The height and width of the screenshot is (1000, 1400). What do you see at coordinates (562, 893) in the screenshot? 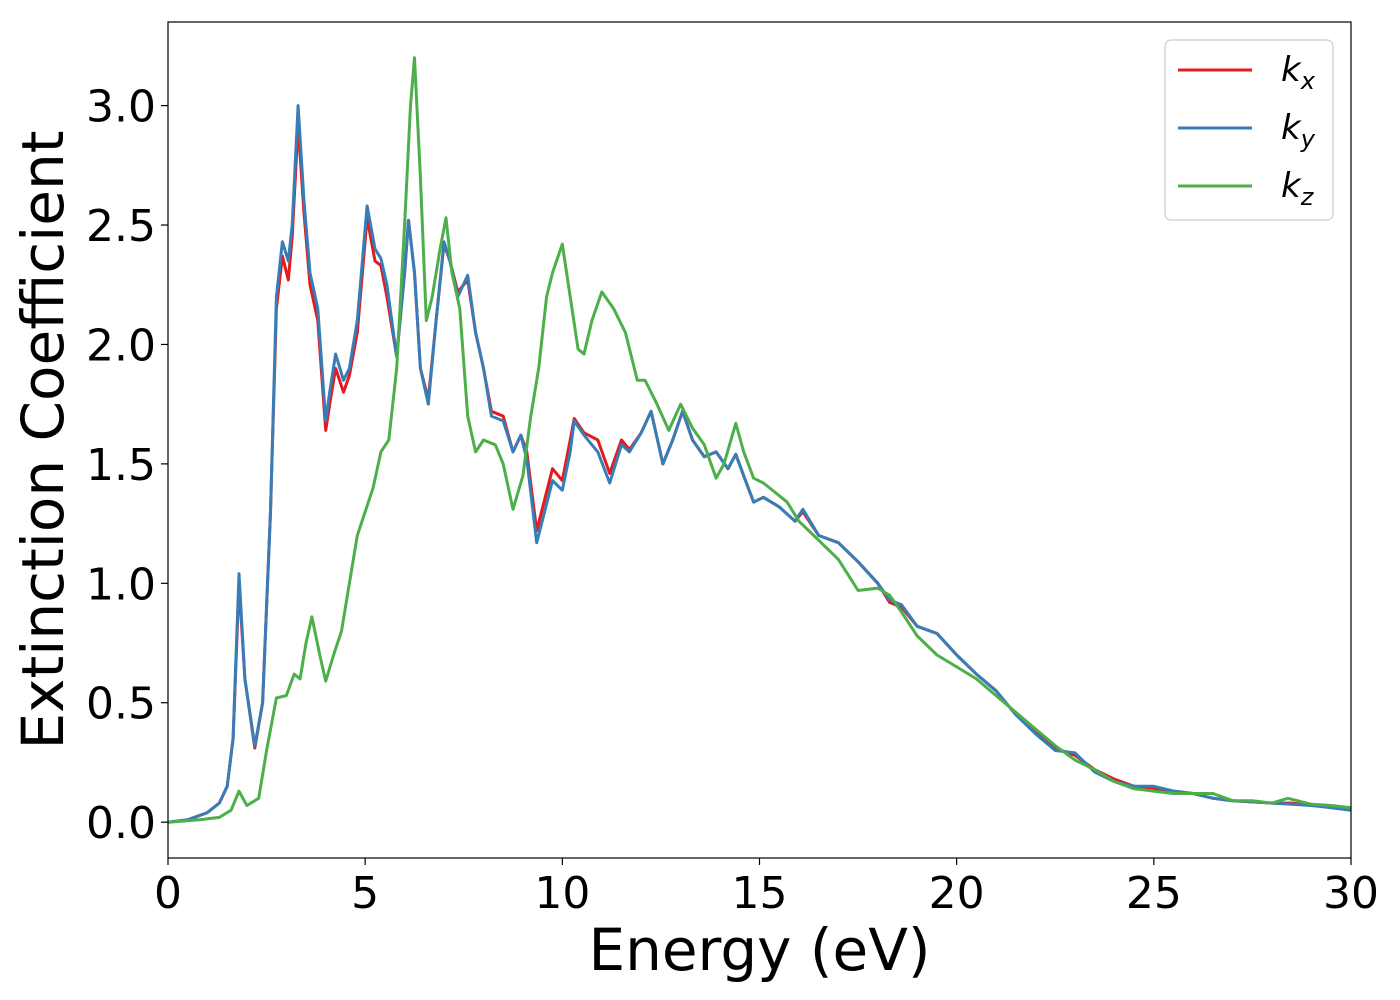
I see `x-tick-label: 10` at bounding box center [562, 893].